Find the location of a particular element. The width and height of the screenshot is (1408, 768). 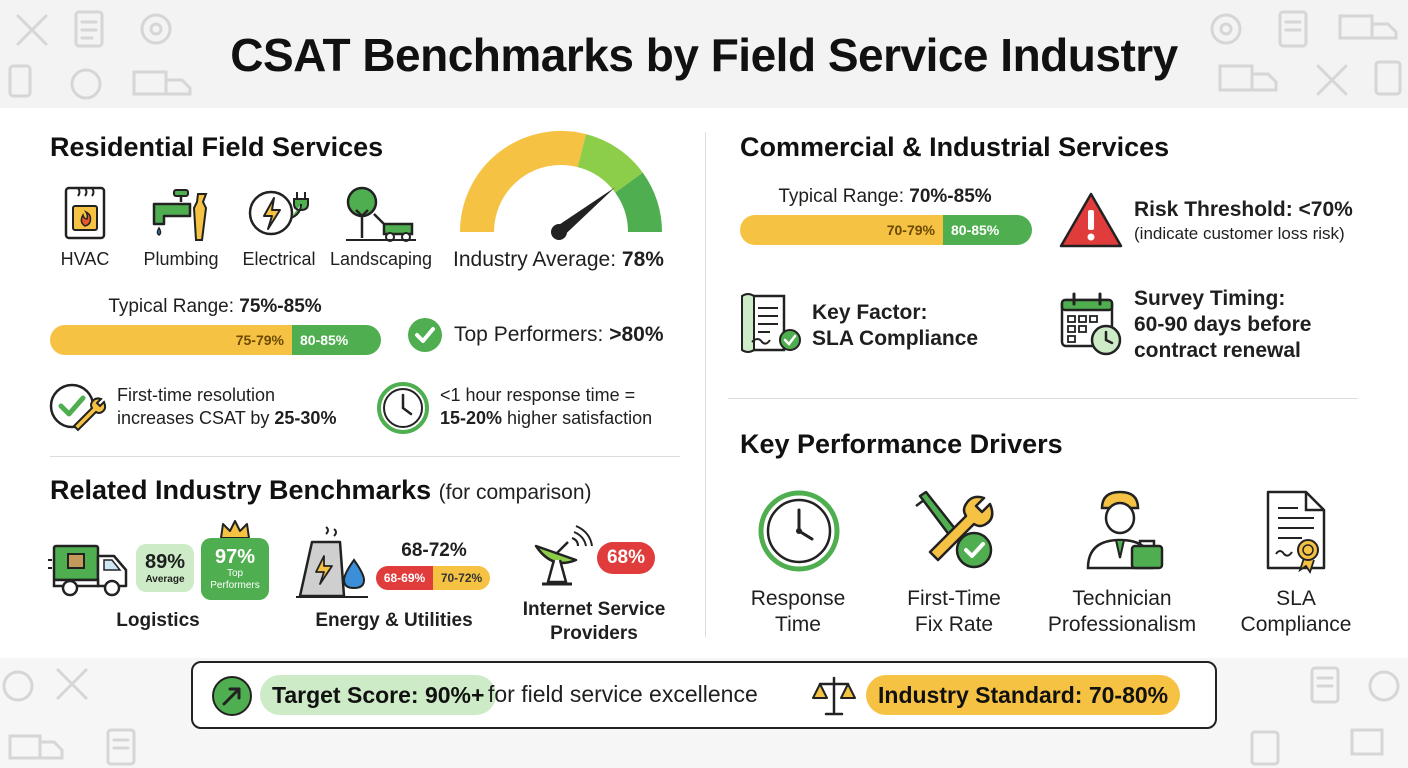

top-performers: Top Performers: >80% is located at coordinates (559, 335).